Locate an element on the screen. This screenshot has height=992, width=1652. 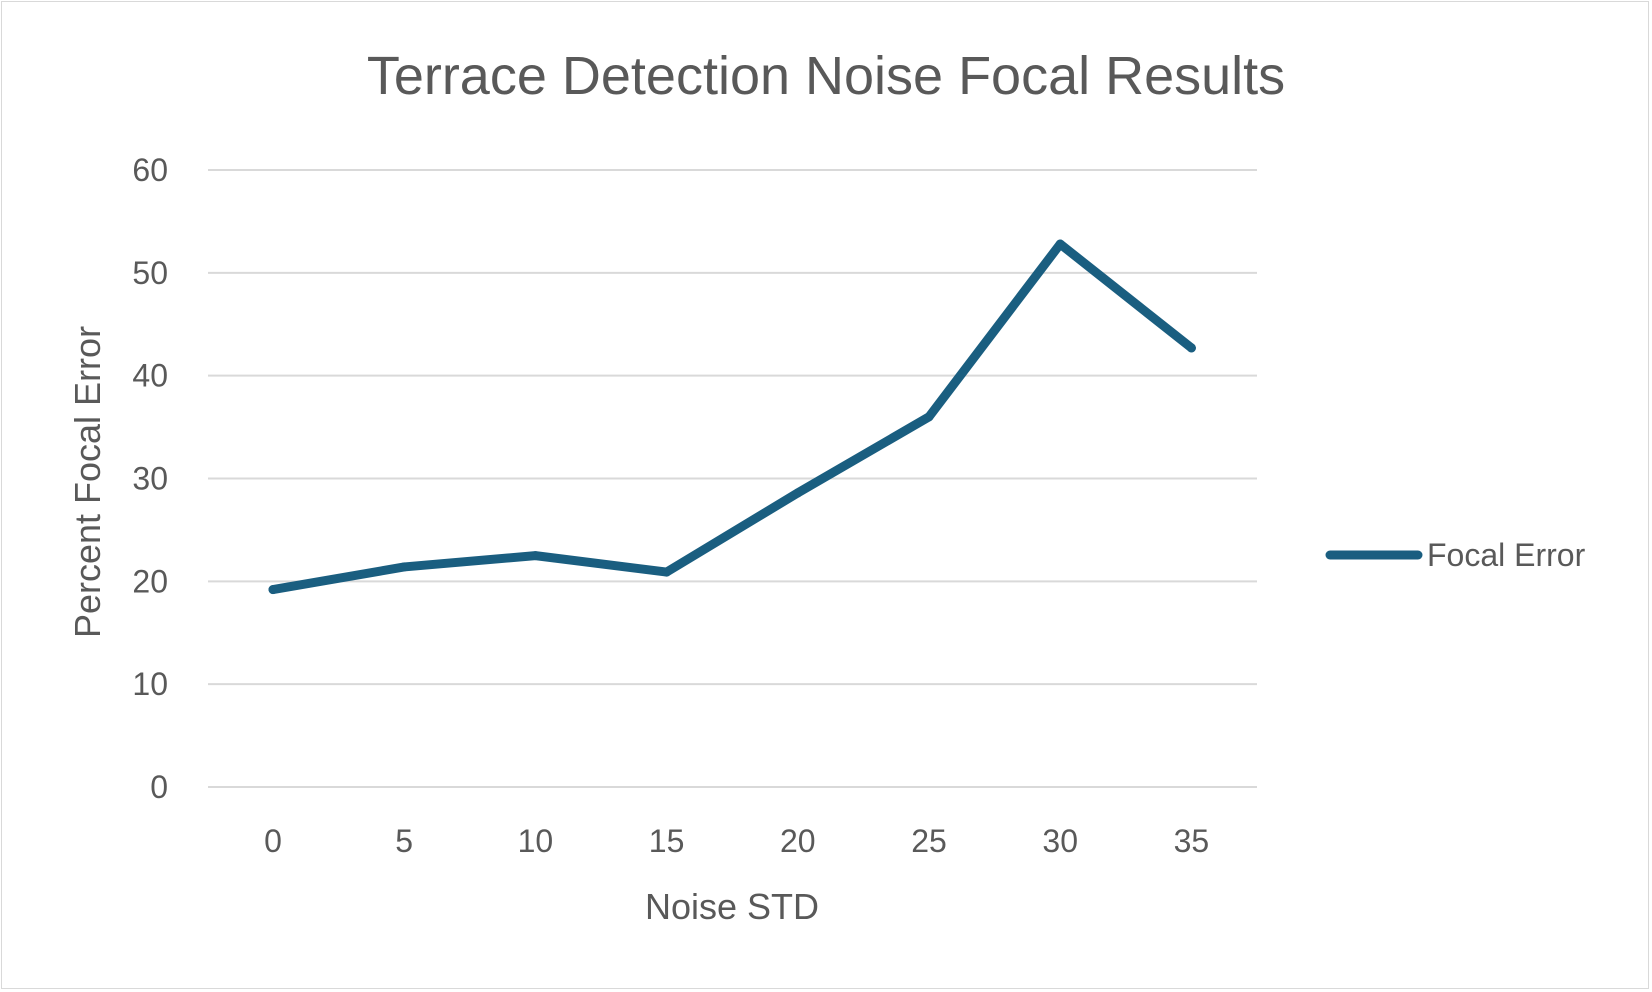
y-axis-title: Percent Focal Error is located at coordinates (87, 482).